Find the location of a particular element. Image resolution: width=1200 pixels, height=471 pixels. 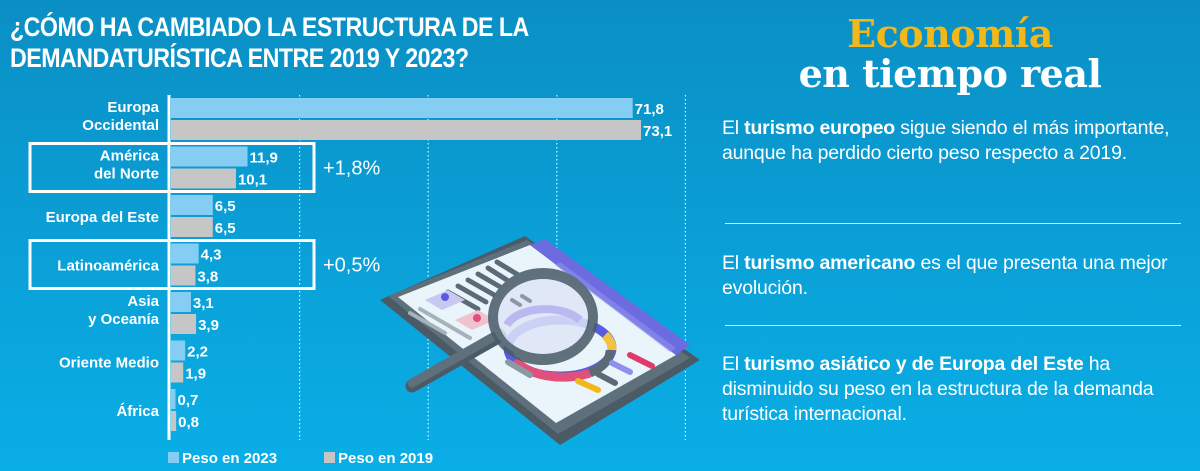

value-label-2019-3: 3,8 is located at coordinates (207, 277).